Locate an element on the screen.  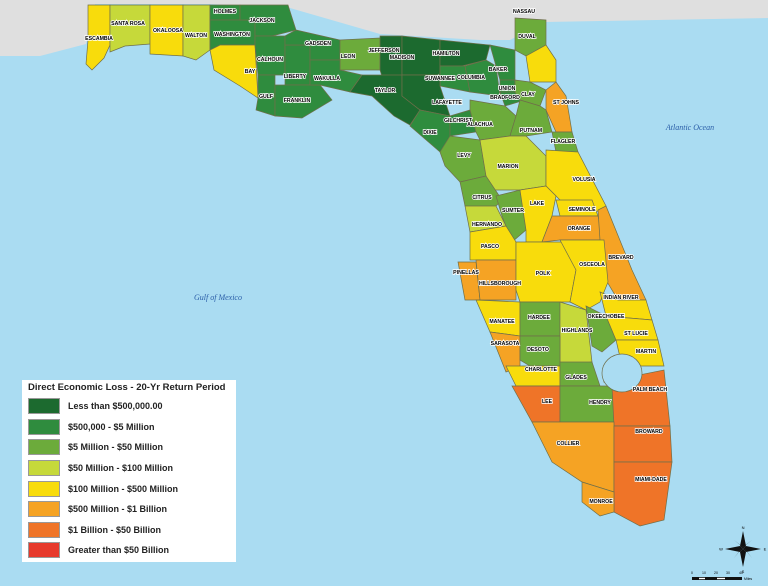
county-hillsborough is located at coordinates (496, 280).